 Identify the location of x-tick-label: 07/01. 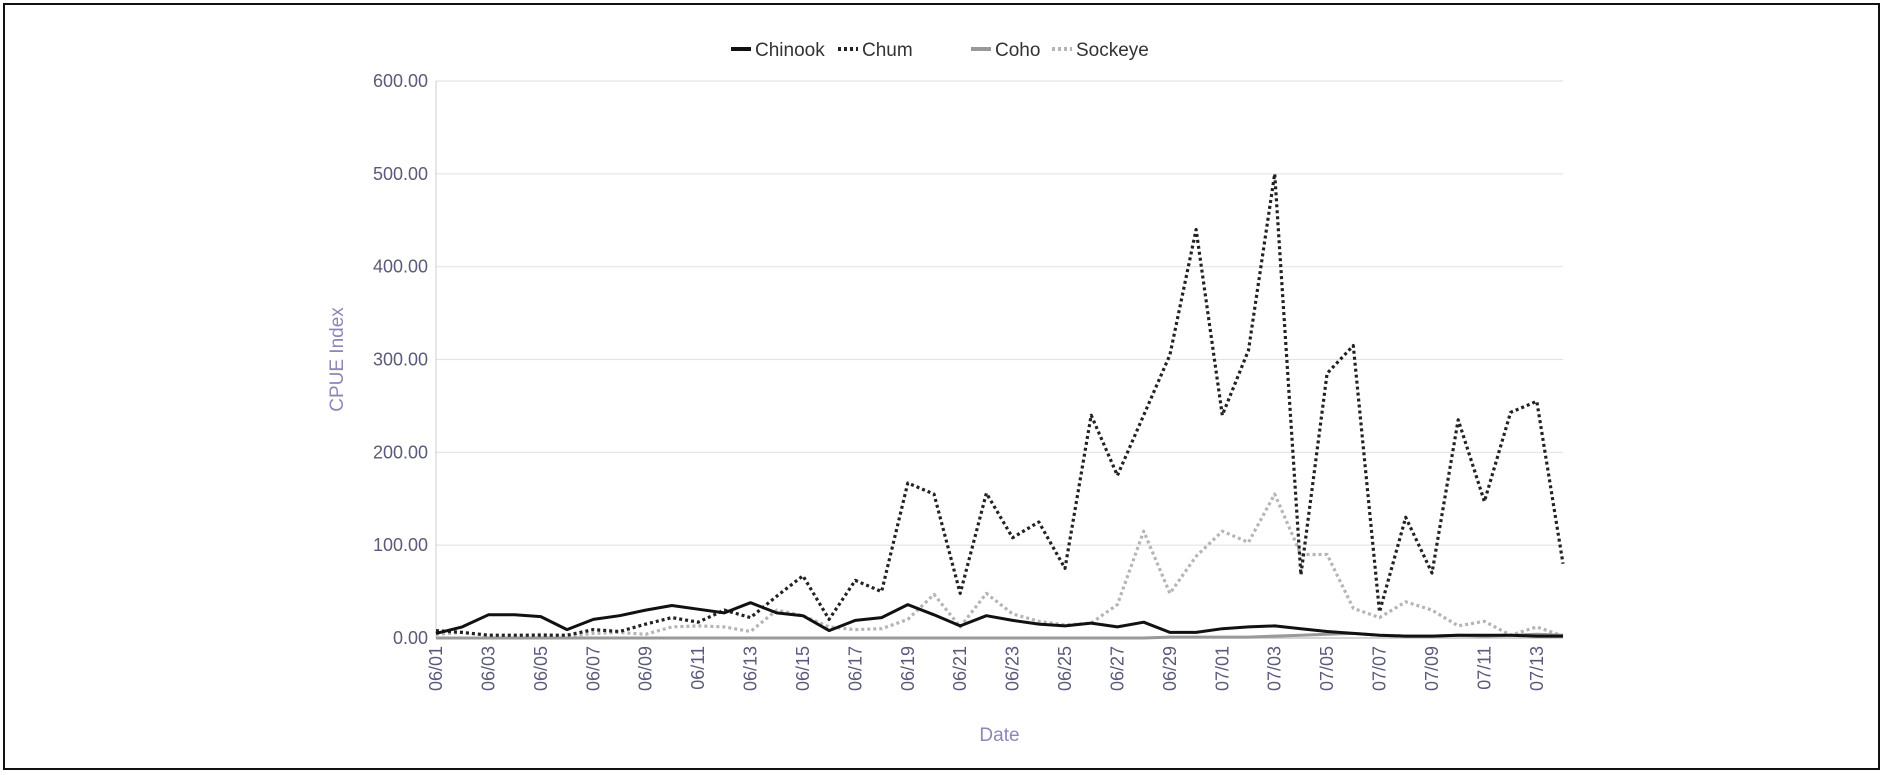
(1222, 668).